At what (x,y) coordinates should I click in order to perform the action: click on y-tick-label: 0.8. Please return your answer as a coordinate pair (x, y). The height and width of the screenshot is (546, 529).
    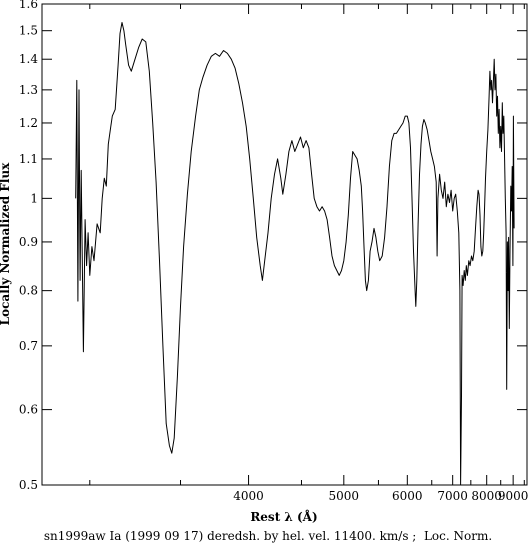
    Looking at the image, I should click on (28, 291).